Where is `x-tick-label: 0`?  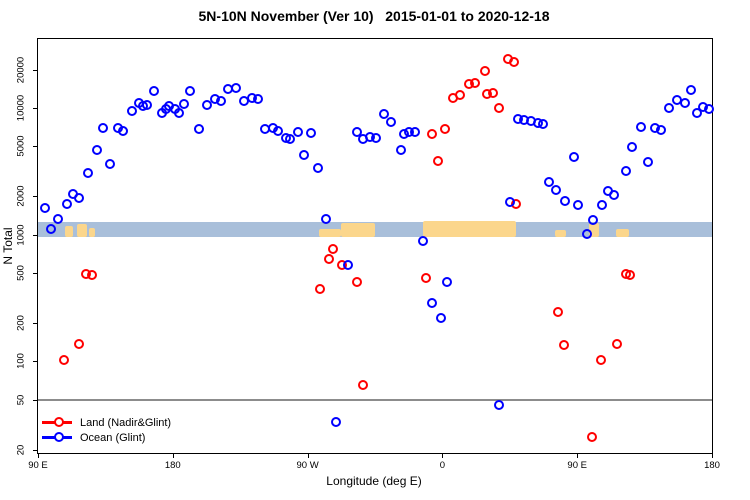
x-tick-label: 0 is located at coordinates (442, 465).